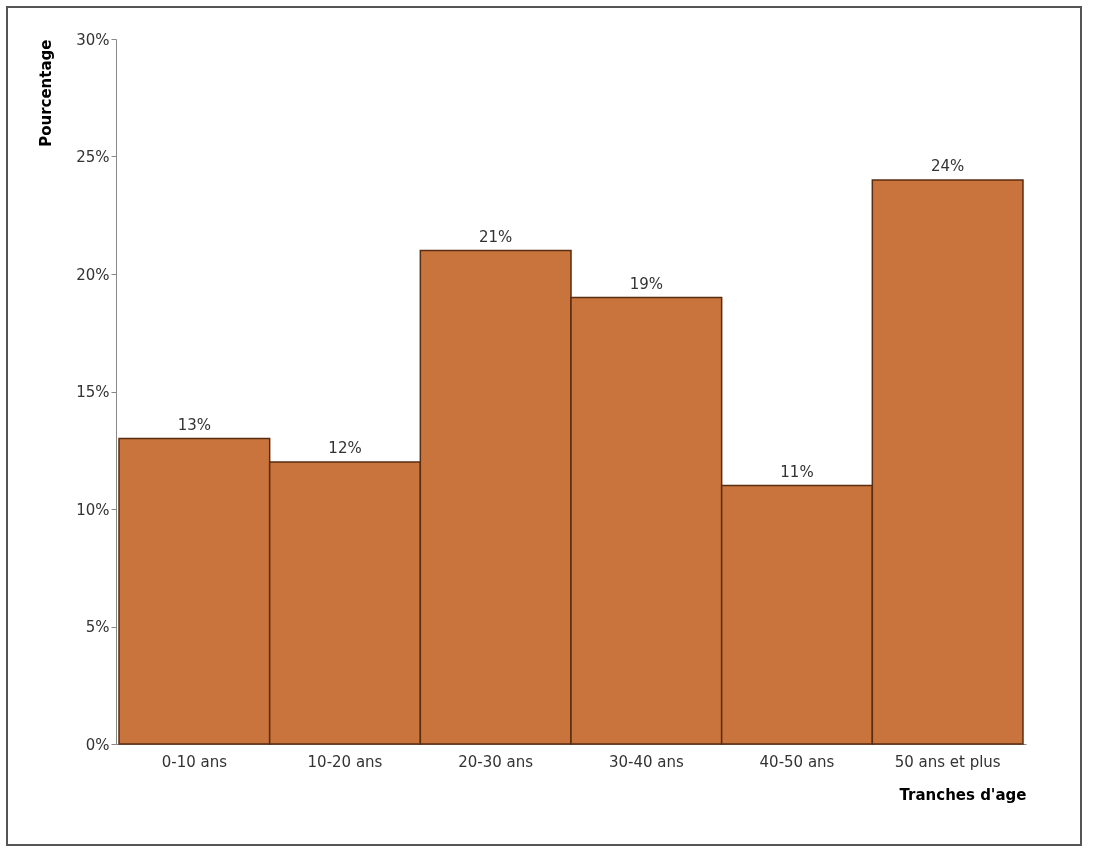  What do you see at coordinates (93, 39) in the screenshot?
I see `y-tick-label: 30%` at bounding box center [93, 39].